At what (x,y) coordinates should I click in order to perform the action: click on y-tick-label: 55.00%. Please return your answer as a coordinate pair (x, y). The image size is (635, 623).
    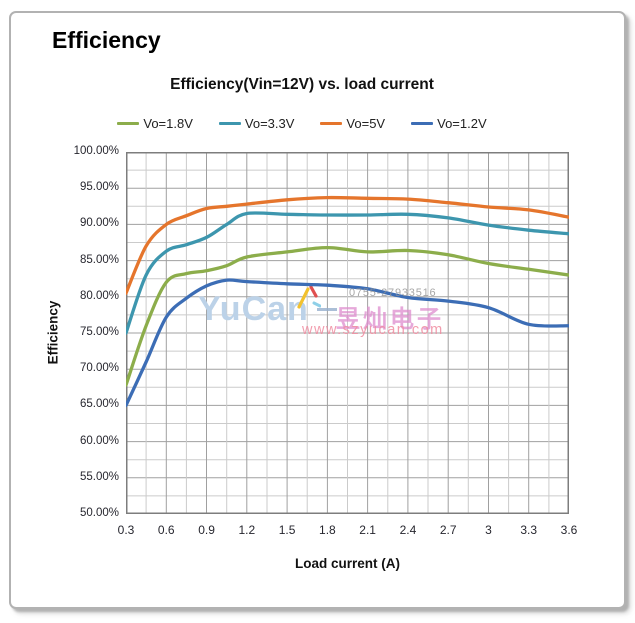
    Looking at the image, I should click on (99, 476).